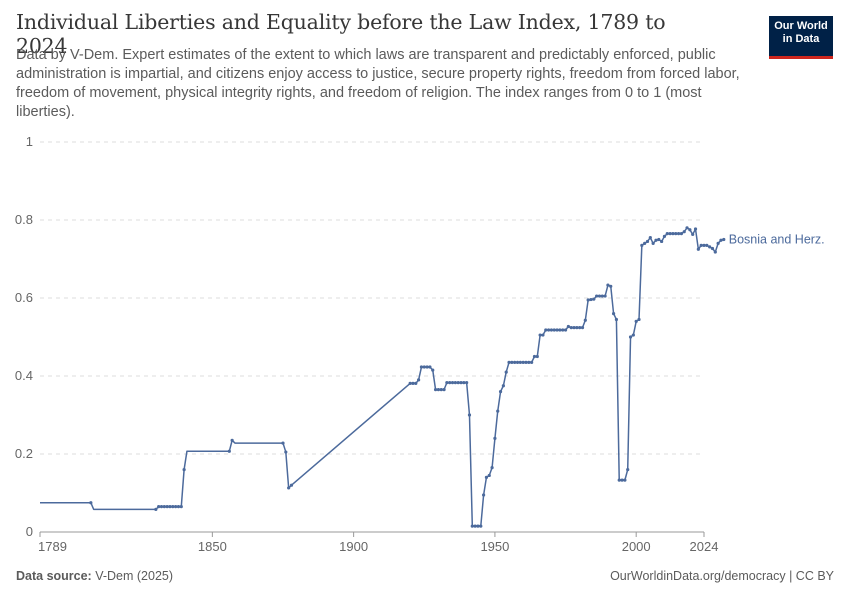  What do you see at coordinates (353, 546) in the screenshot?
I see `x-tick-label: 1900` at bounding box center [353, 546].